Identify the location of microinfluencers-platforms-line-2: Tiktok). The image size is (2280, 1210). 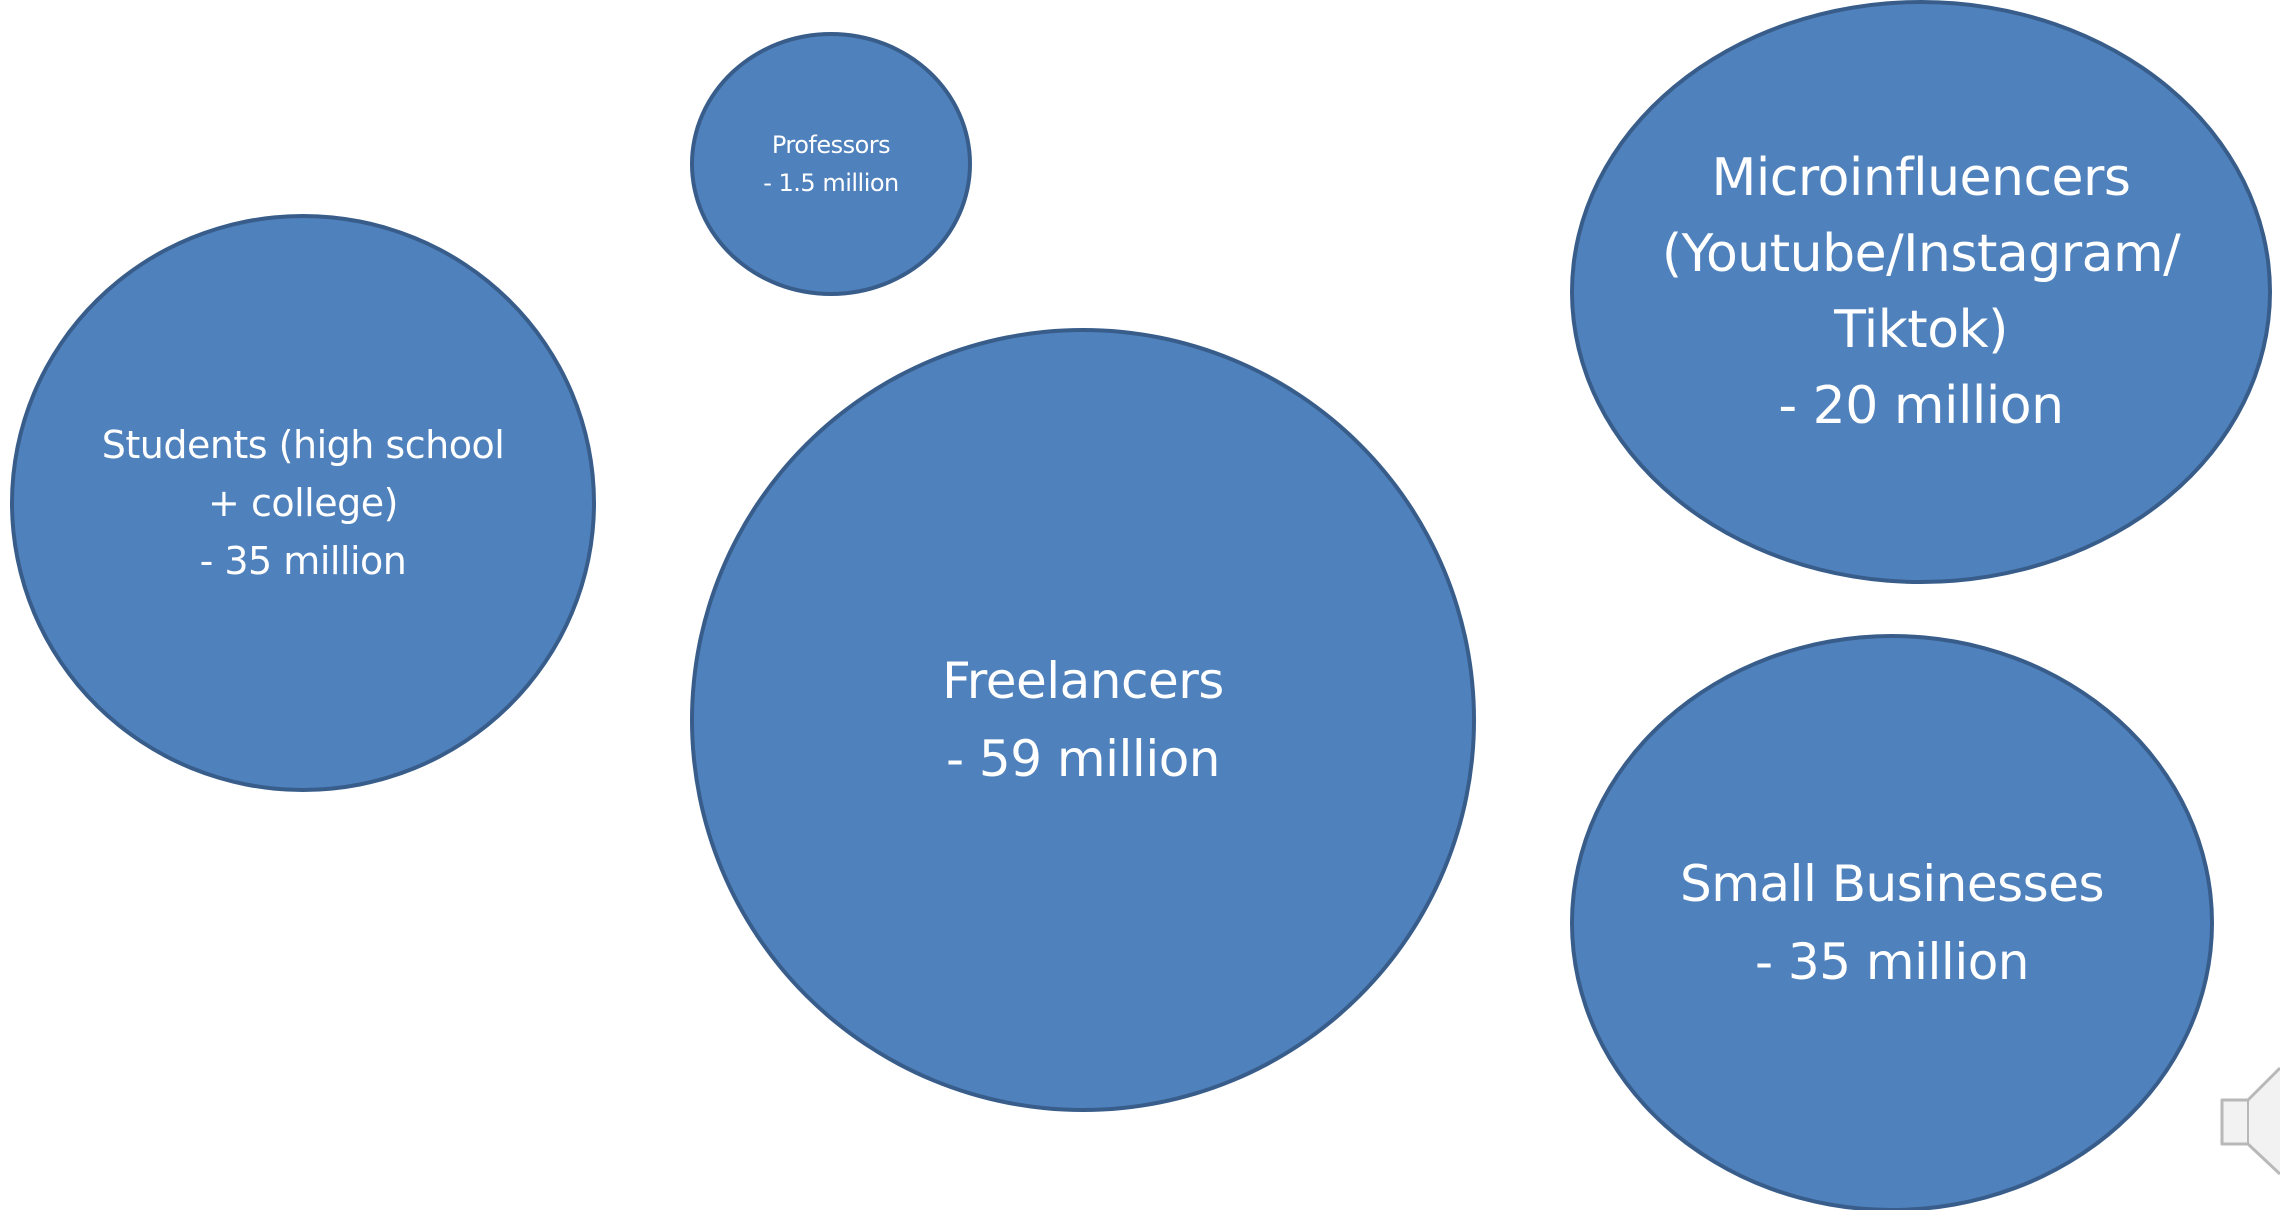
(1921, 330).